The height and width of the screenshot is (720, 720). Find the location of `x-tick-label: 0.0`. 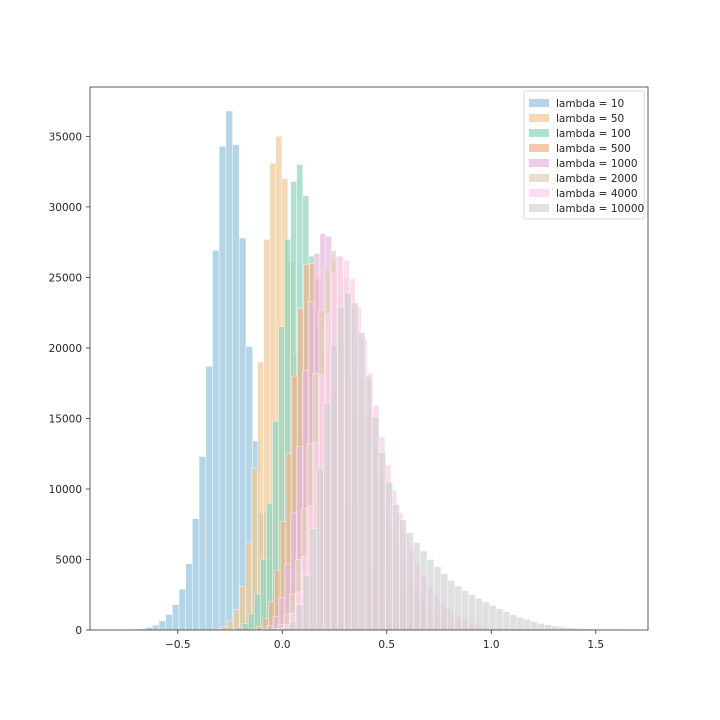

x-tick-label: 0.0 is located at coordinates (282, 645).